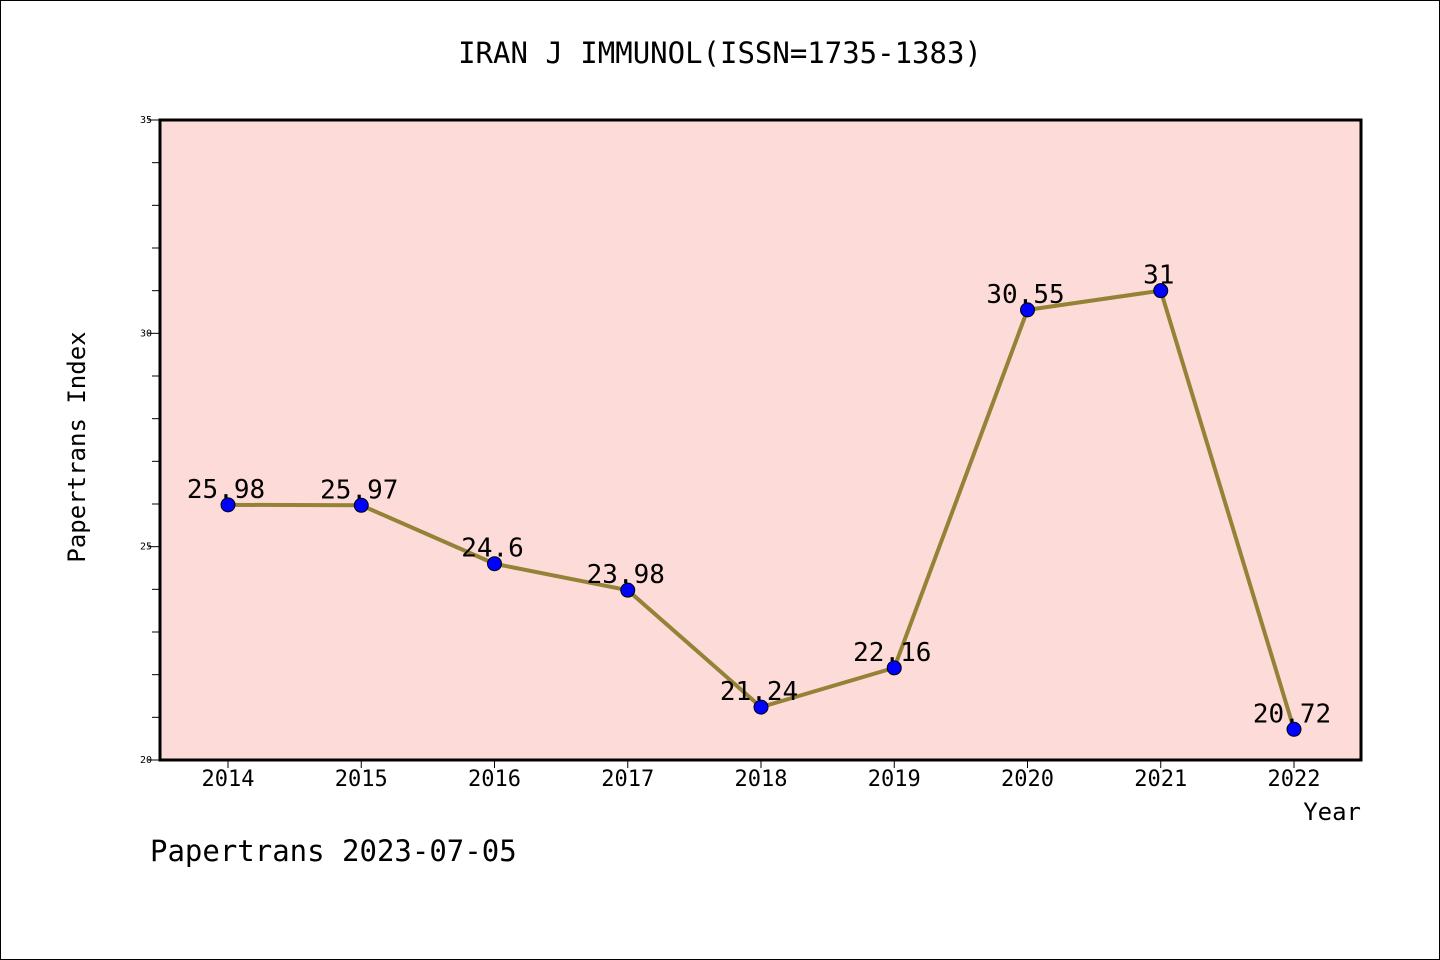 The height and width of the screenshot is (960, 1440). I want to click on data-label-2019: 22.16, so click(892, 653).